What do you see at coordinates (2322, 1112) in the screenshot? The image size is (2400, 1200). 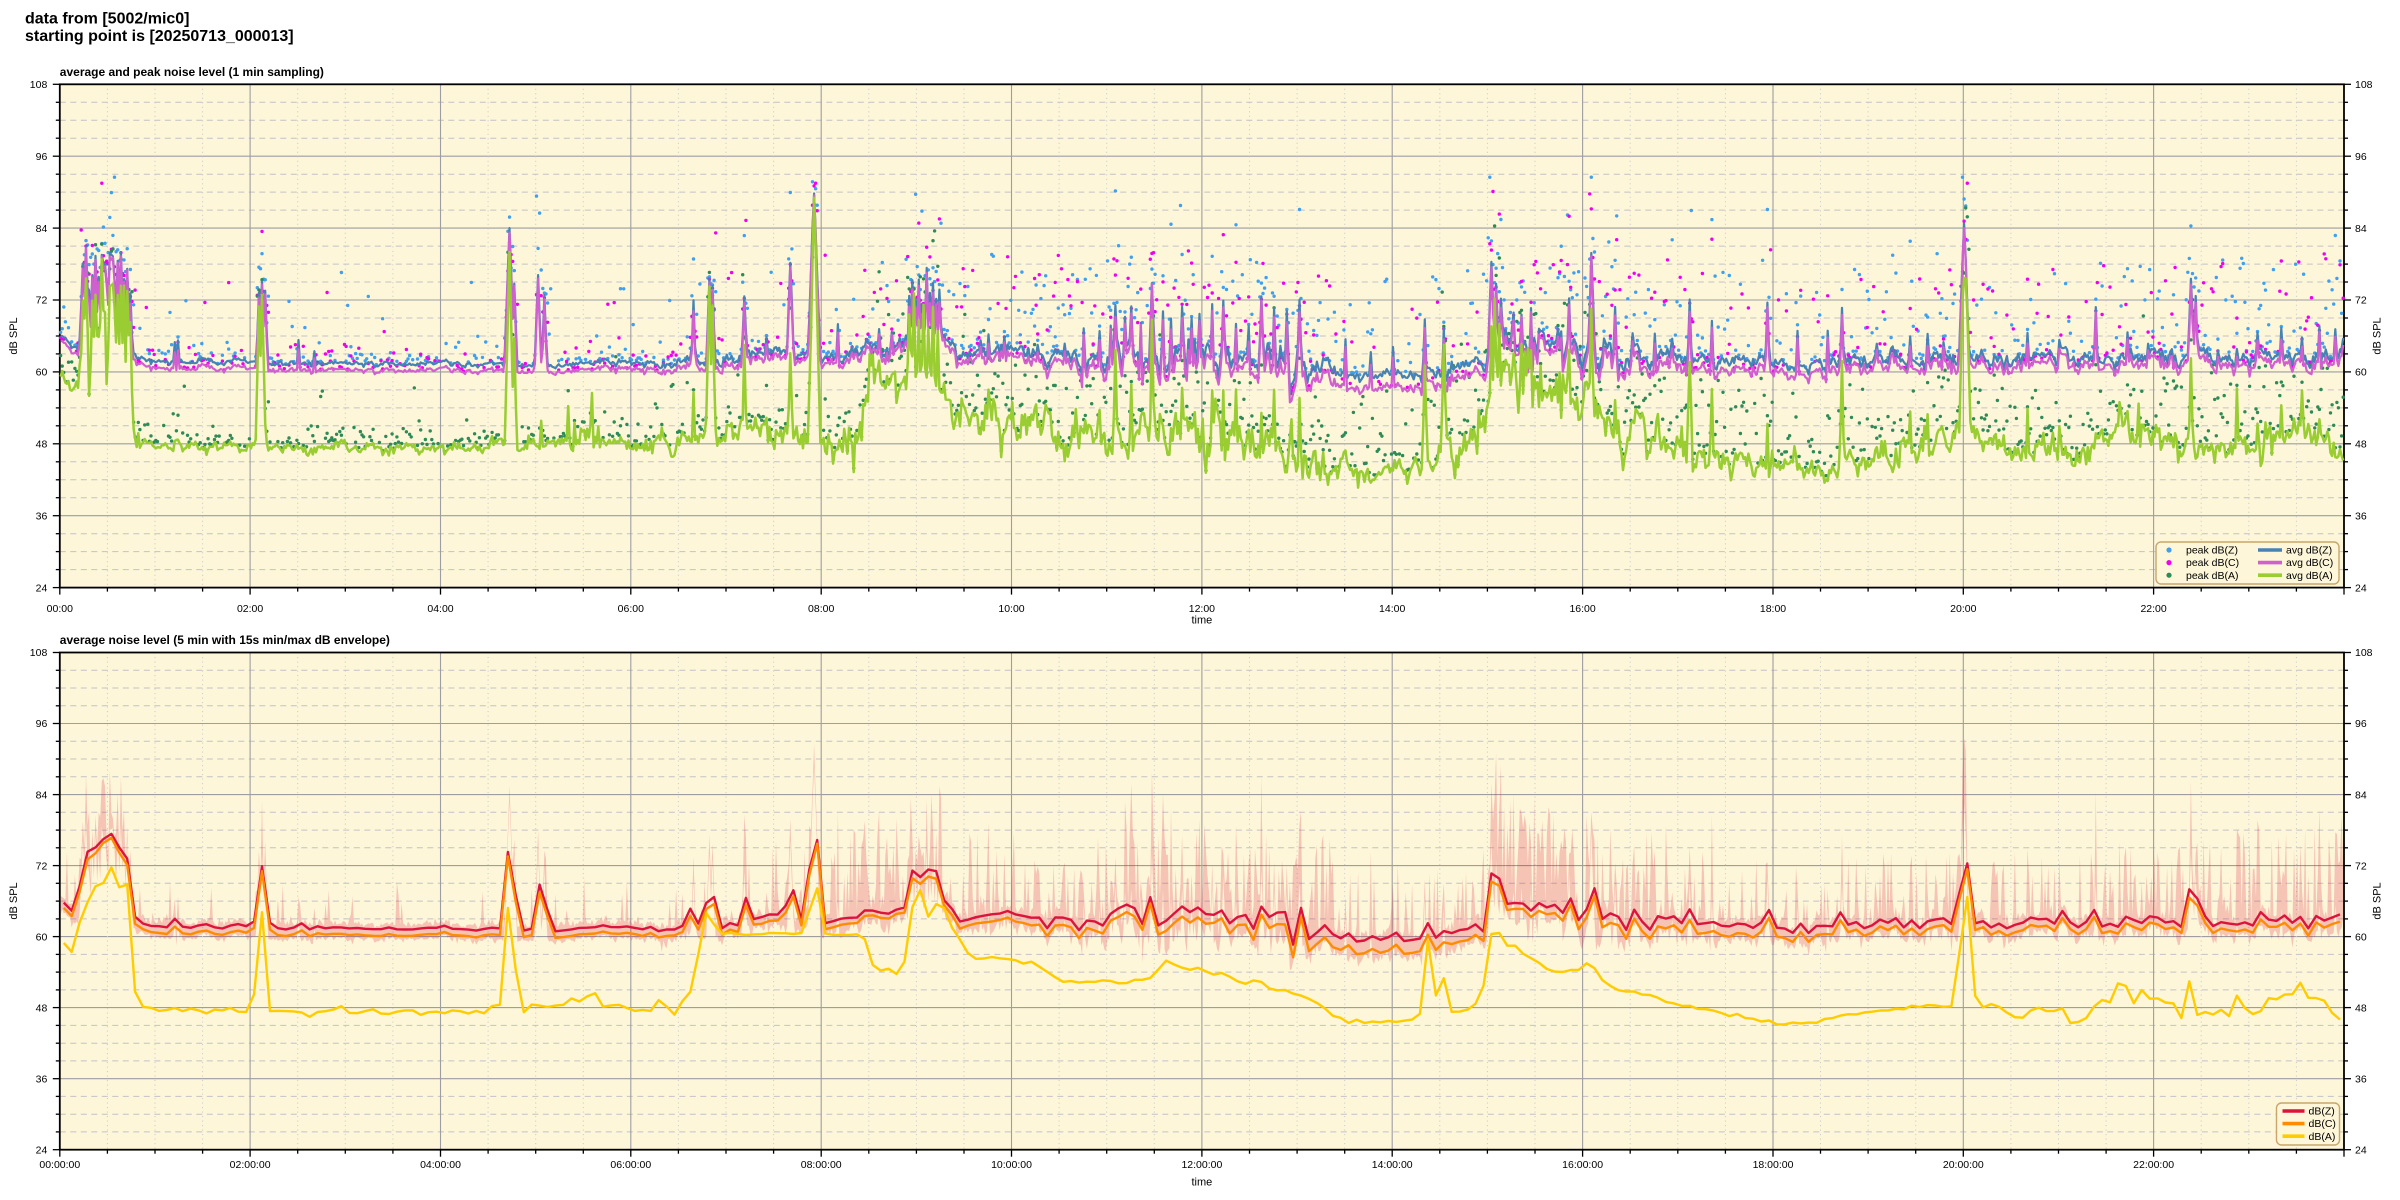 I see `svg-text: dB(Z)` at bounding box center [2322, 1112].